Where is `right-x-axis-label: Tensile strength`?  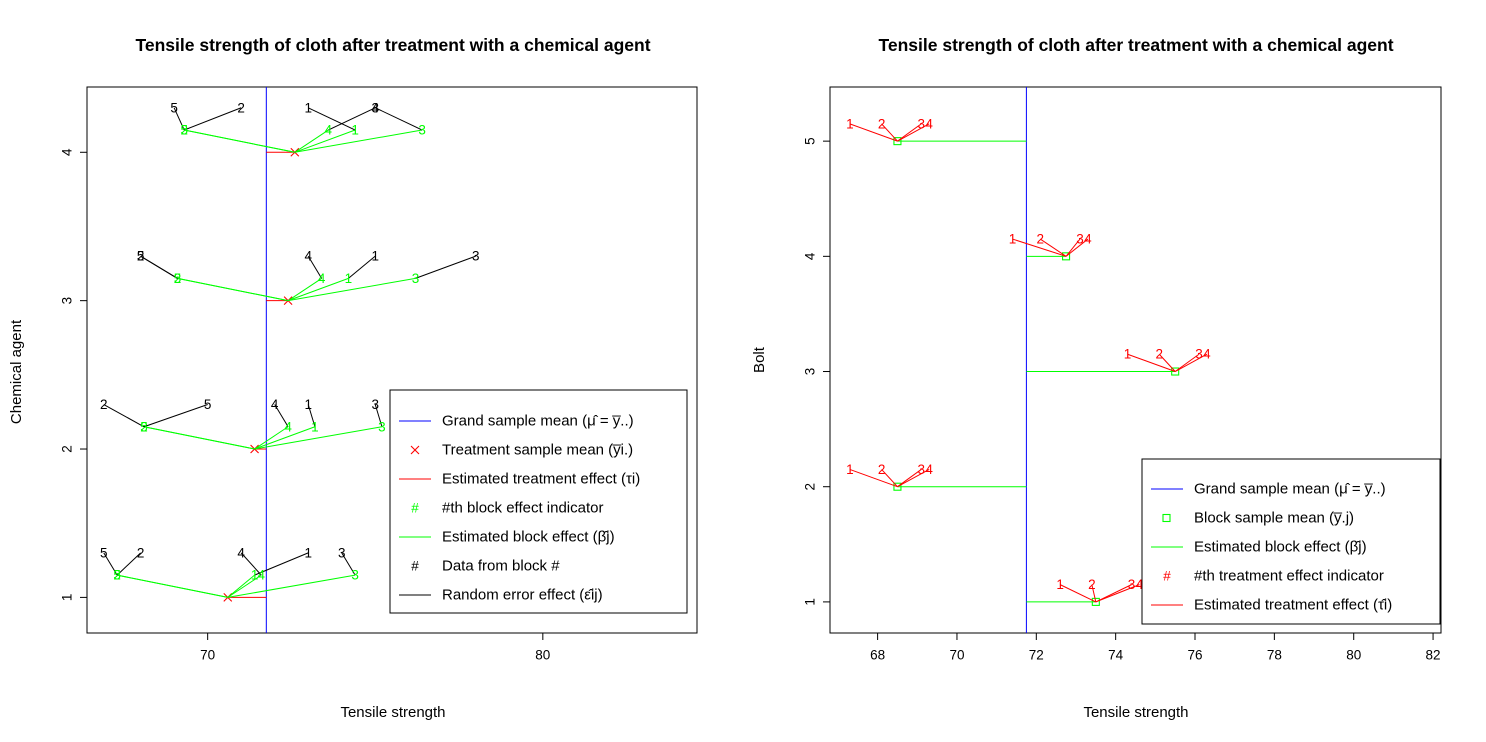
right-x-axis-label: Tensile strength is located at coordinates (1135, 712).